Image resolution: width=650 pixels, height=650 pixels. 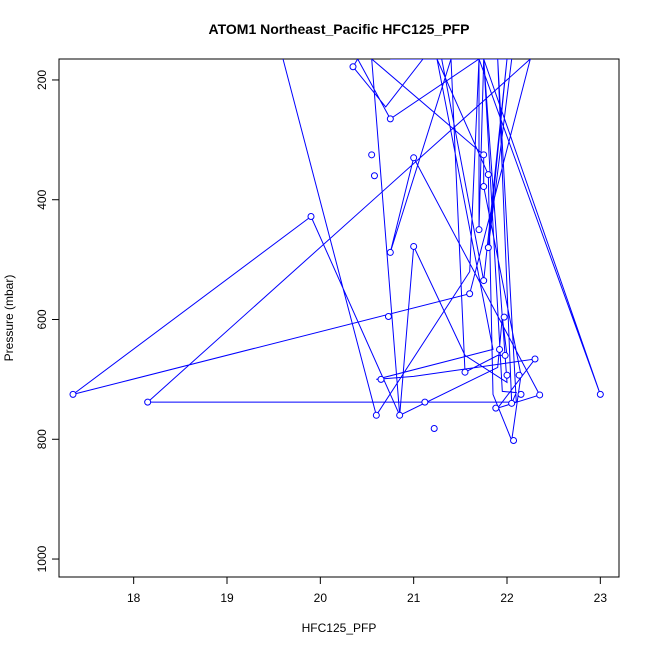 What do you see at coordinates (42, 199) in the screenshot?
I see `y-tick-label: 400` at bounding box center [42, 199].